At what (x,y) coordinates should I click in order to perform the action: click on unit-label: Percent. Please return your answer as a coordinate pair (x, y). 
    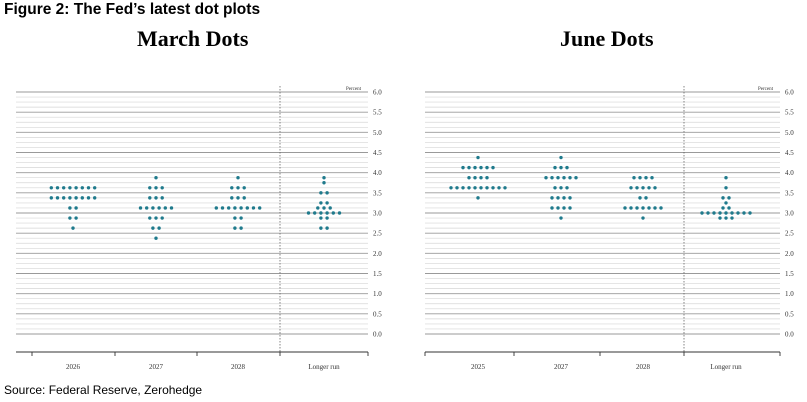
    Looking at the image, I should click on (766, 89).